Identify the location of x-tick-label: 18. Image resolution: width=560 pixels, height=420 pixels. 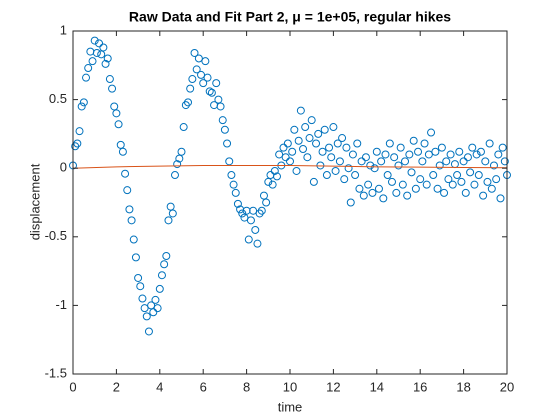
(463, 386).